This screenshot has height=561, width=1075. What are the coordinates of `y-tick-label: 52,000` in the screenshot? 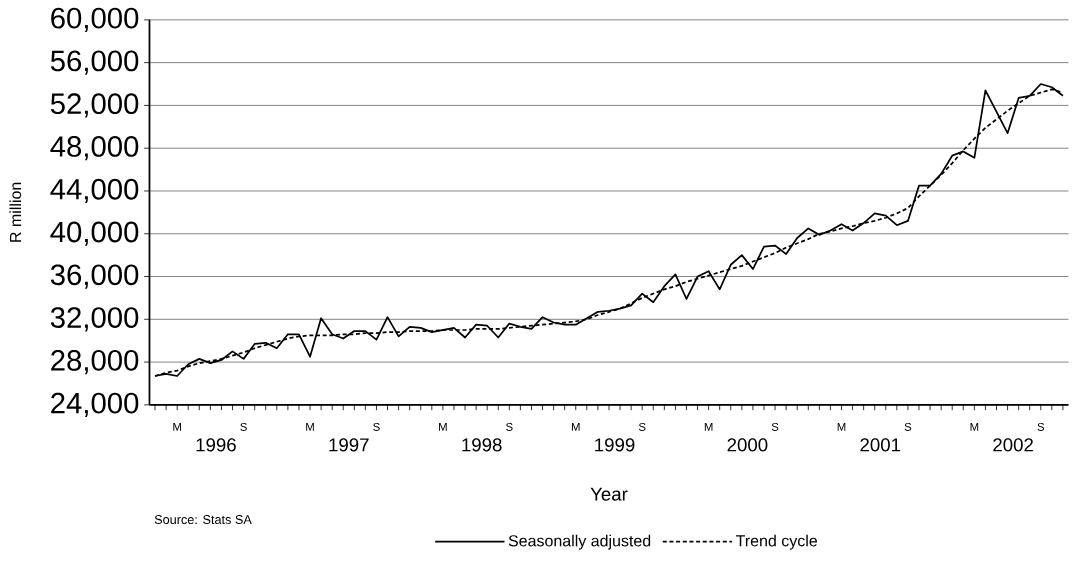 It's located at (94, 105).